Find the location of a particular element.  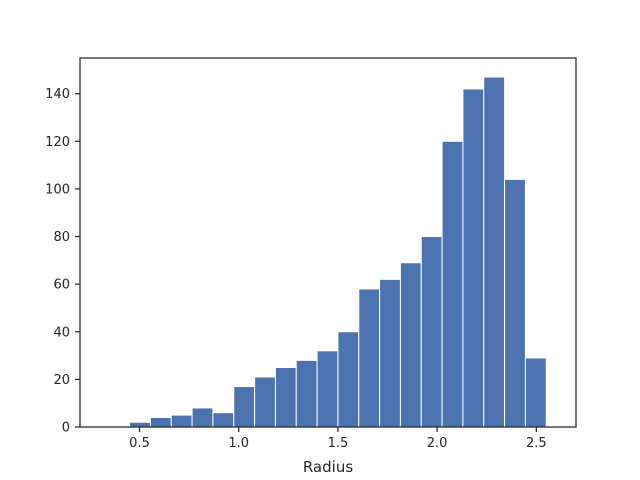

y-tick-label: 0 is located at coordinates (66, 428).